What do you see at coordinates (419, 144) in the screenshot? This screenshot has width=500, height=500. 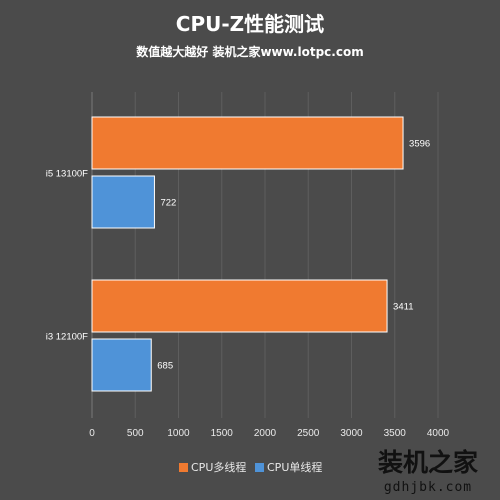 I see `data-label: 3596` at bounding box center [419, 144].